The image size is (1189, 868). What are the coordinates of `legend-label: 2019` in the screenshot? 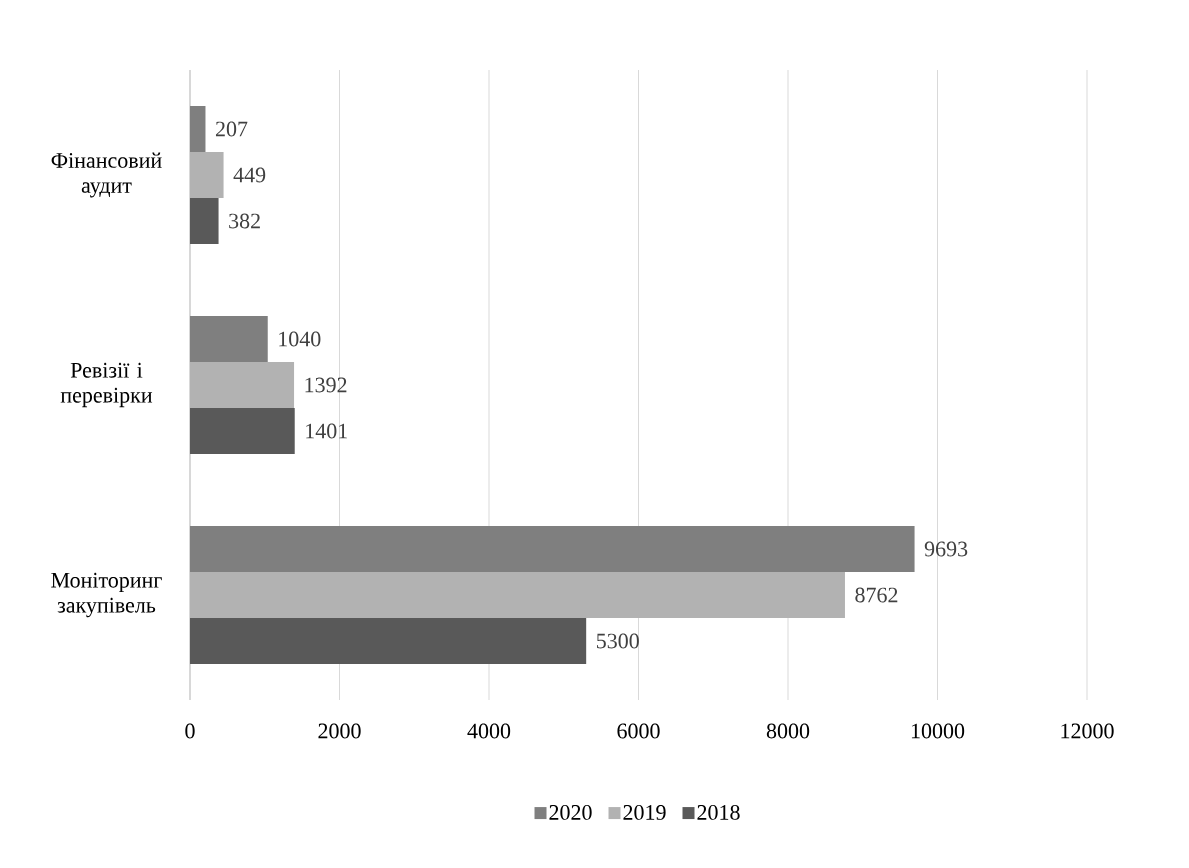 It's located at (644, 812).